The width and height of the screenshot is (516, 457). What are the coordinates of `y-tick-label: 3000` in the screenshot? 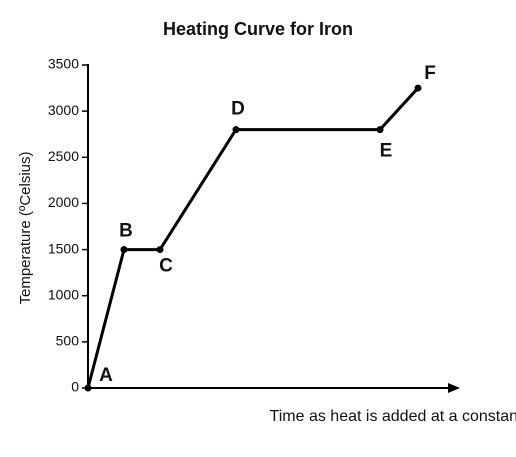 It's located at (63, 110).